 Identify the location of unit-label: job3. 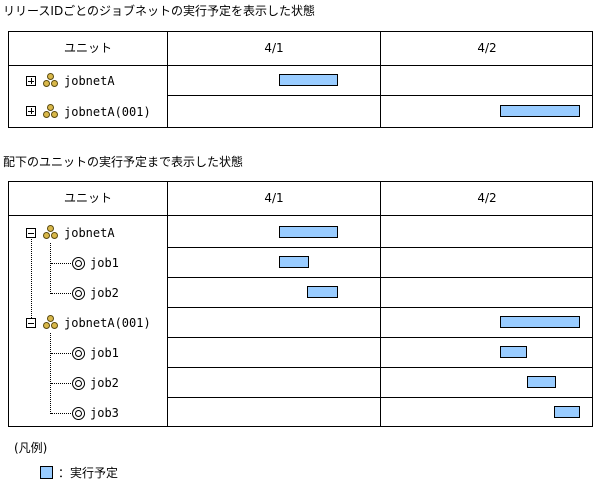
(104, 413).